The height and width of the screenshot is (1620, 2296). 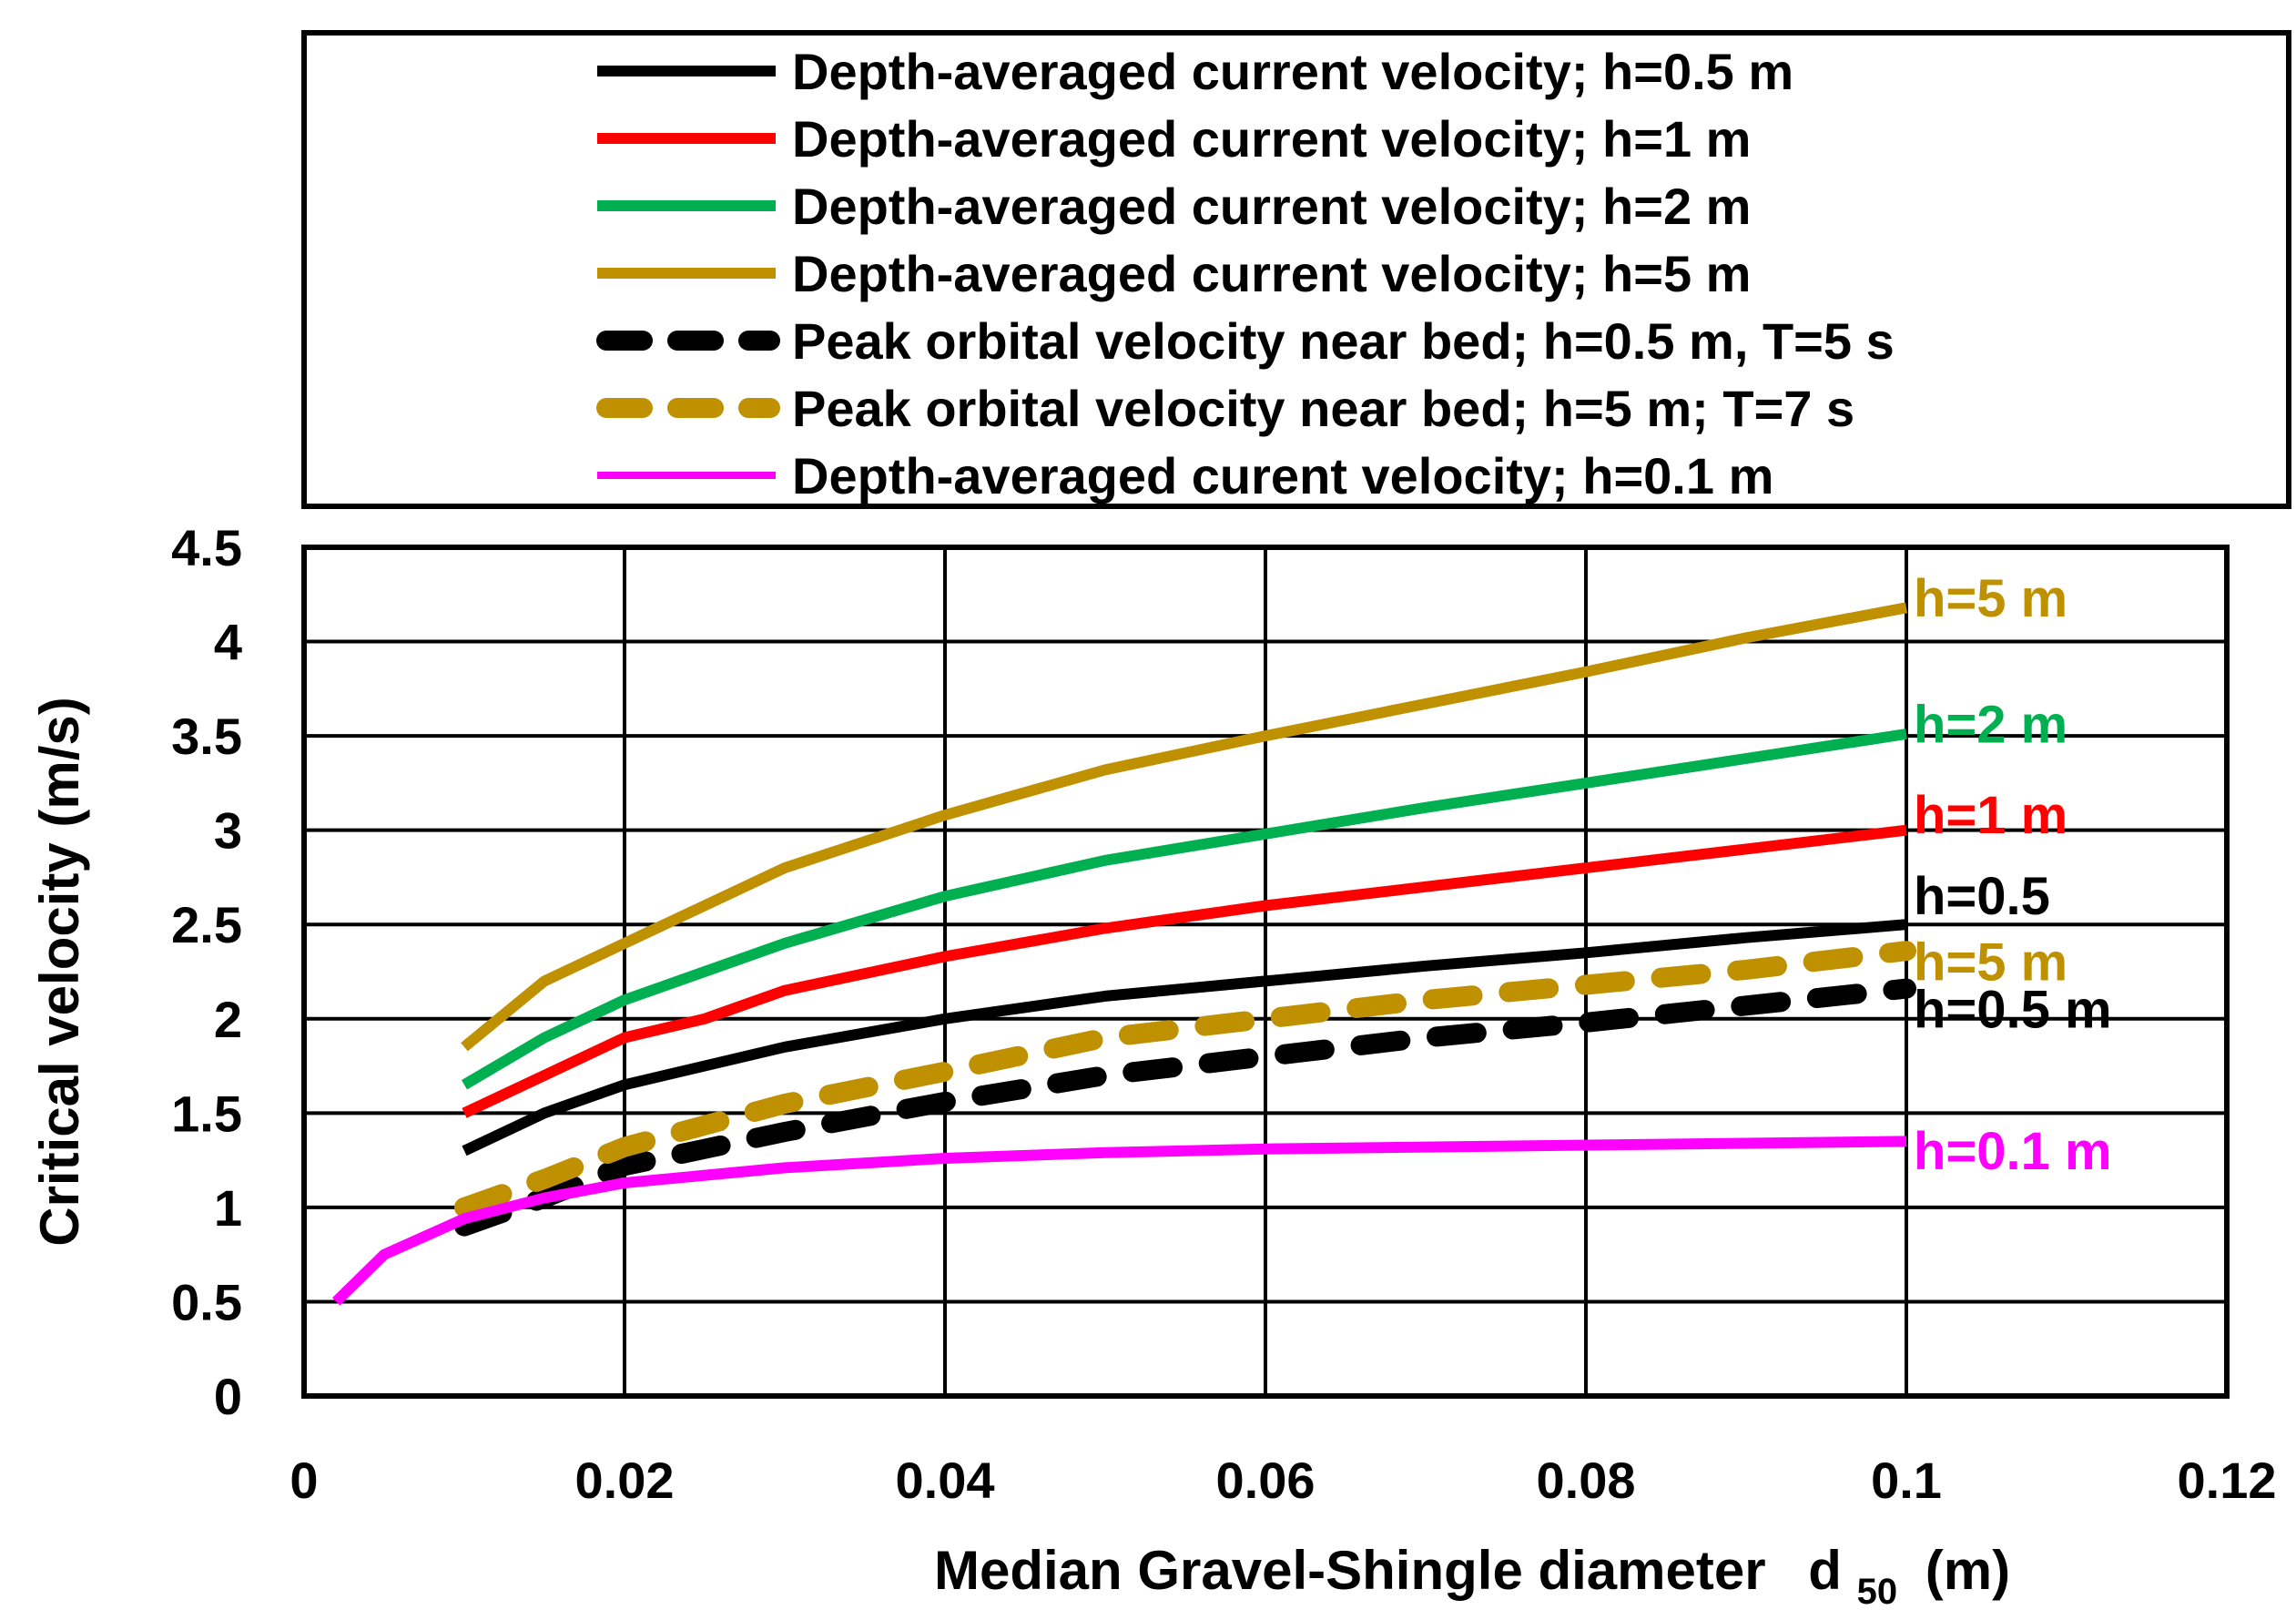 What do you see at coordinates (1350, 1570) in the screenshot?
I see `x-axis-title-main: Median Gravel-Shingle diameter` at bounding box center [1350, 1570].